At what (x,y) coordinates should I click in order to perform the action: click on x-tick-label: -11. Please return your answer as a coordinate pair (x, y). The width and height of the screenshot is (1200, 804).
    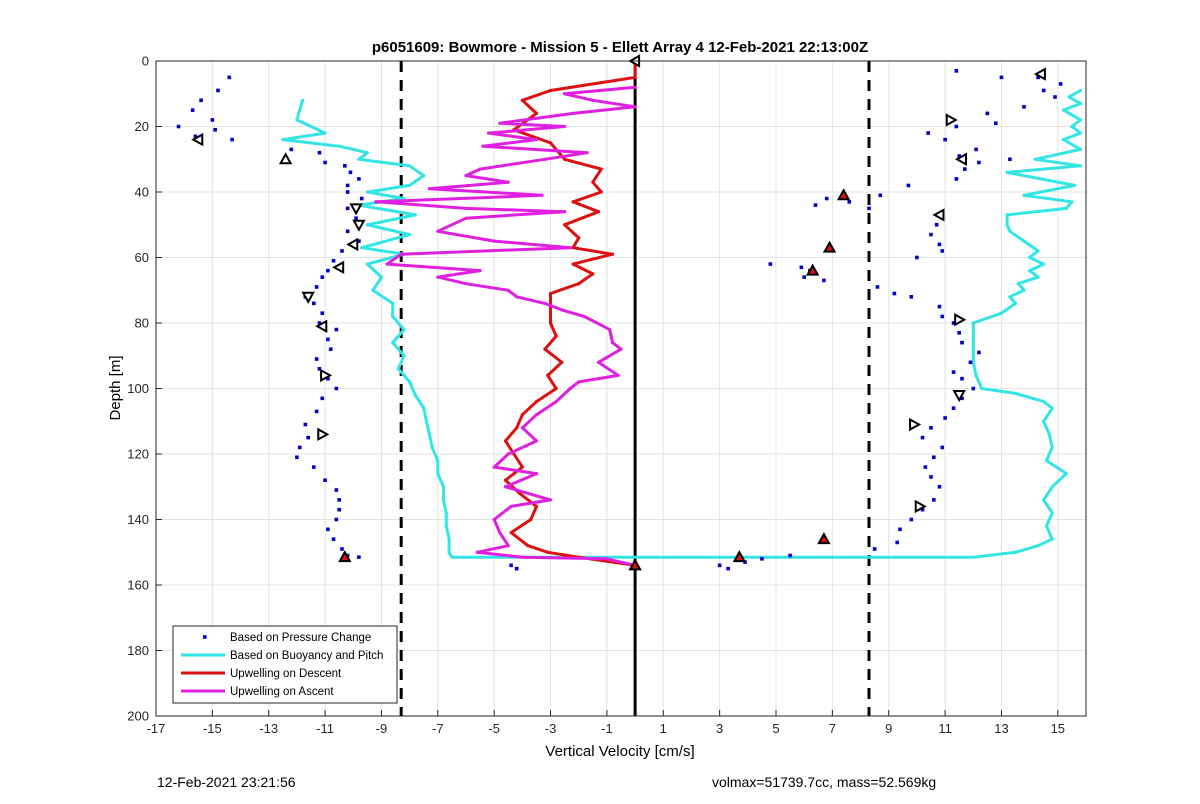
    Looking at the image, I should click on (325, 728).